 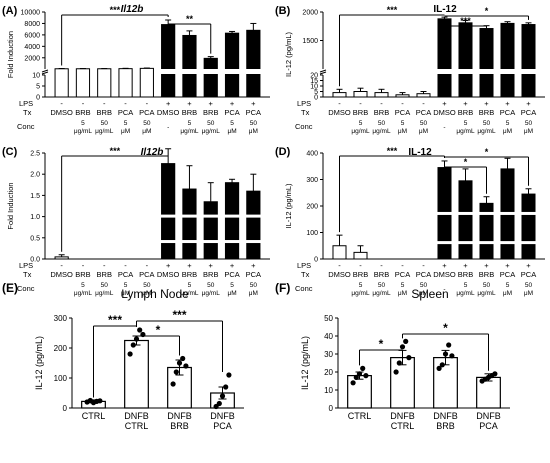 I want to click on significance-label: ***, so click(x=392, y=151).